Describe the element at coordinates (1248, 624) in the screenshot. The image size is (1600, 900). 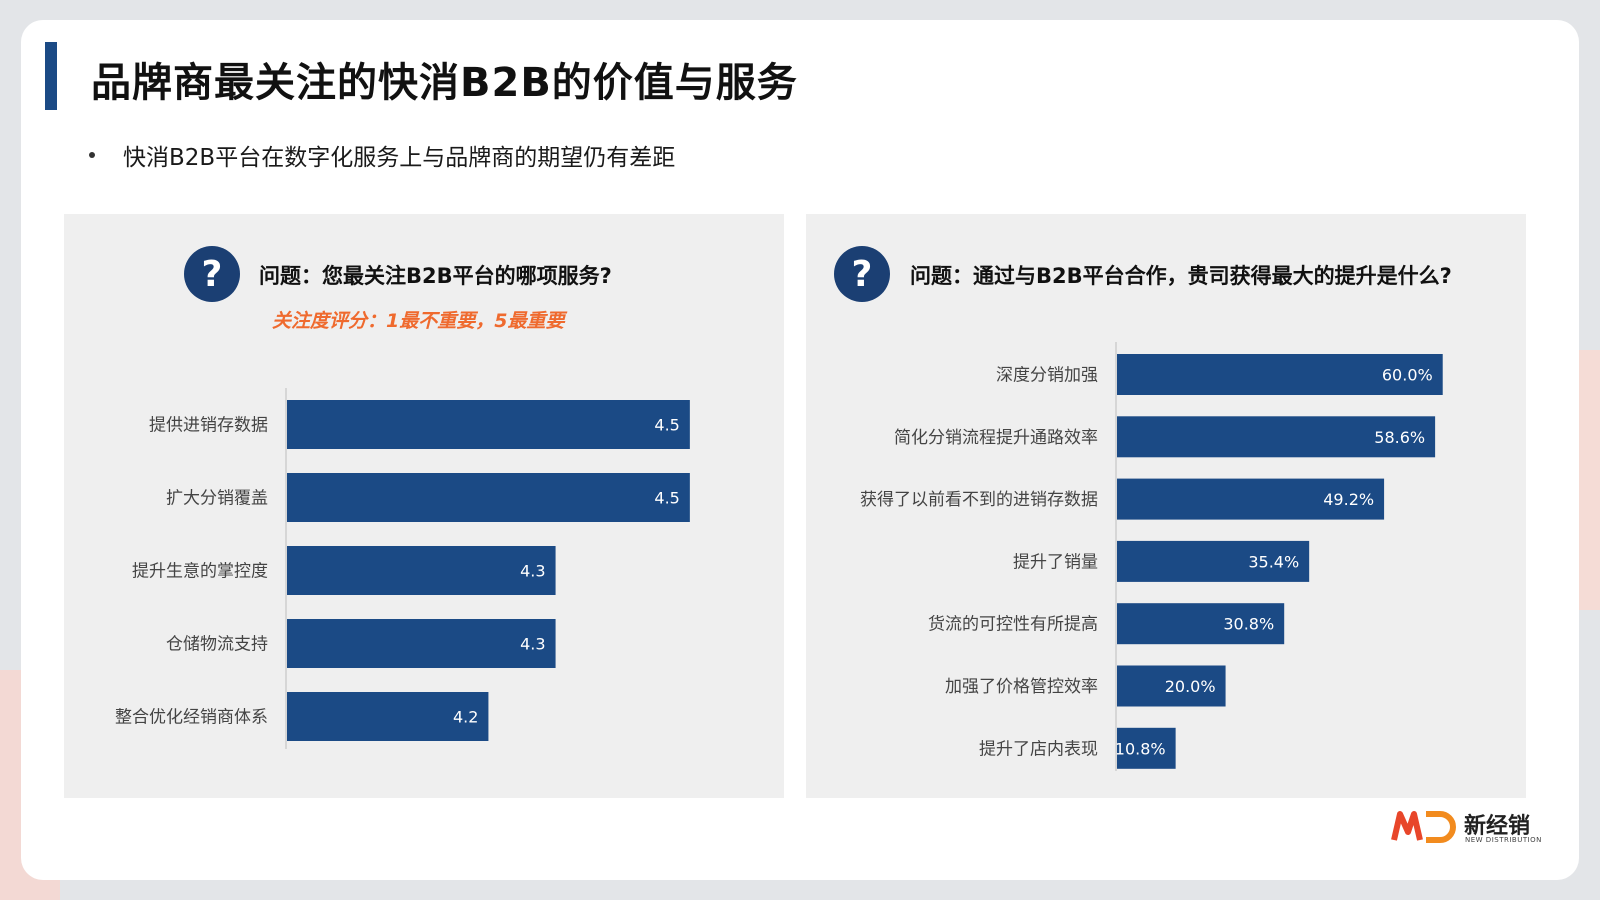
I see `chart-value-label: 30.8%` at that location.